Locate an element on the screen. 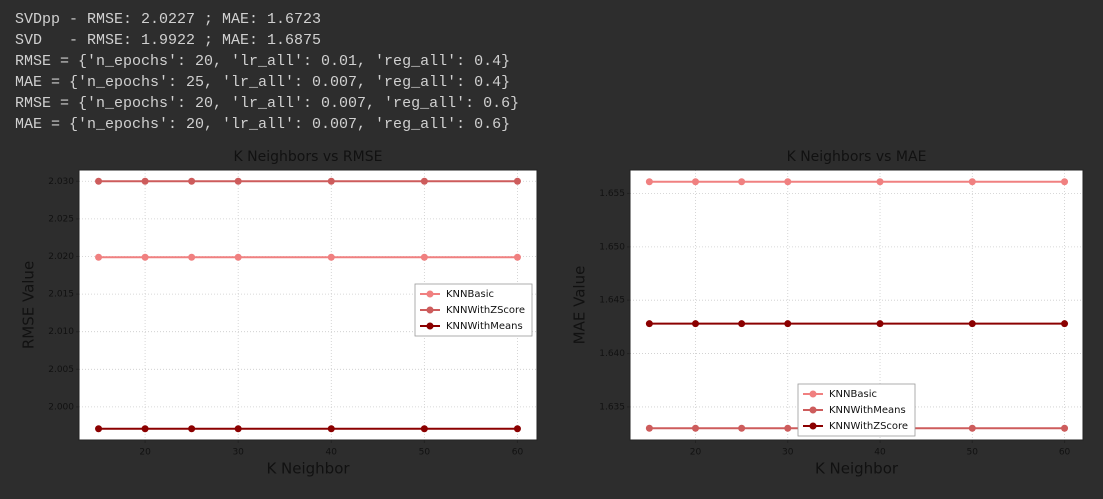 The width and height of the screenshot is (1103, 499). y-axis-label: RMSE Value is located at coordinates (29, 305).